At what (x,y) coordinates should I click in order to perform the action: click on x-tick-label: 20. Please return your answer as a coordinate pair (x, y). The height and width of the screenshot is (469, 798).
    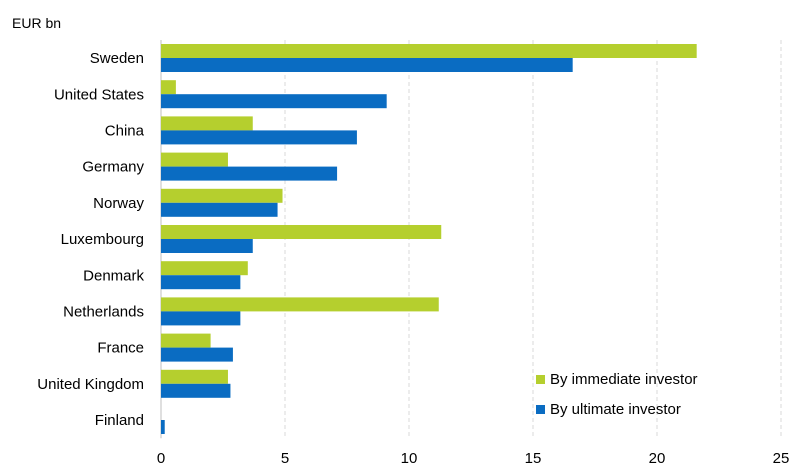
    Looking at the image, I should click on (657, 458).